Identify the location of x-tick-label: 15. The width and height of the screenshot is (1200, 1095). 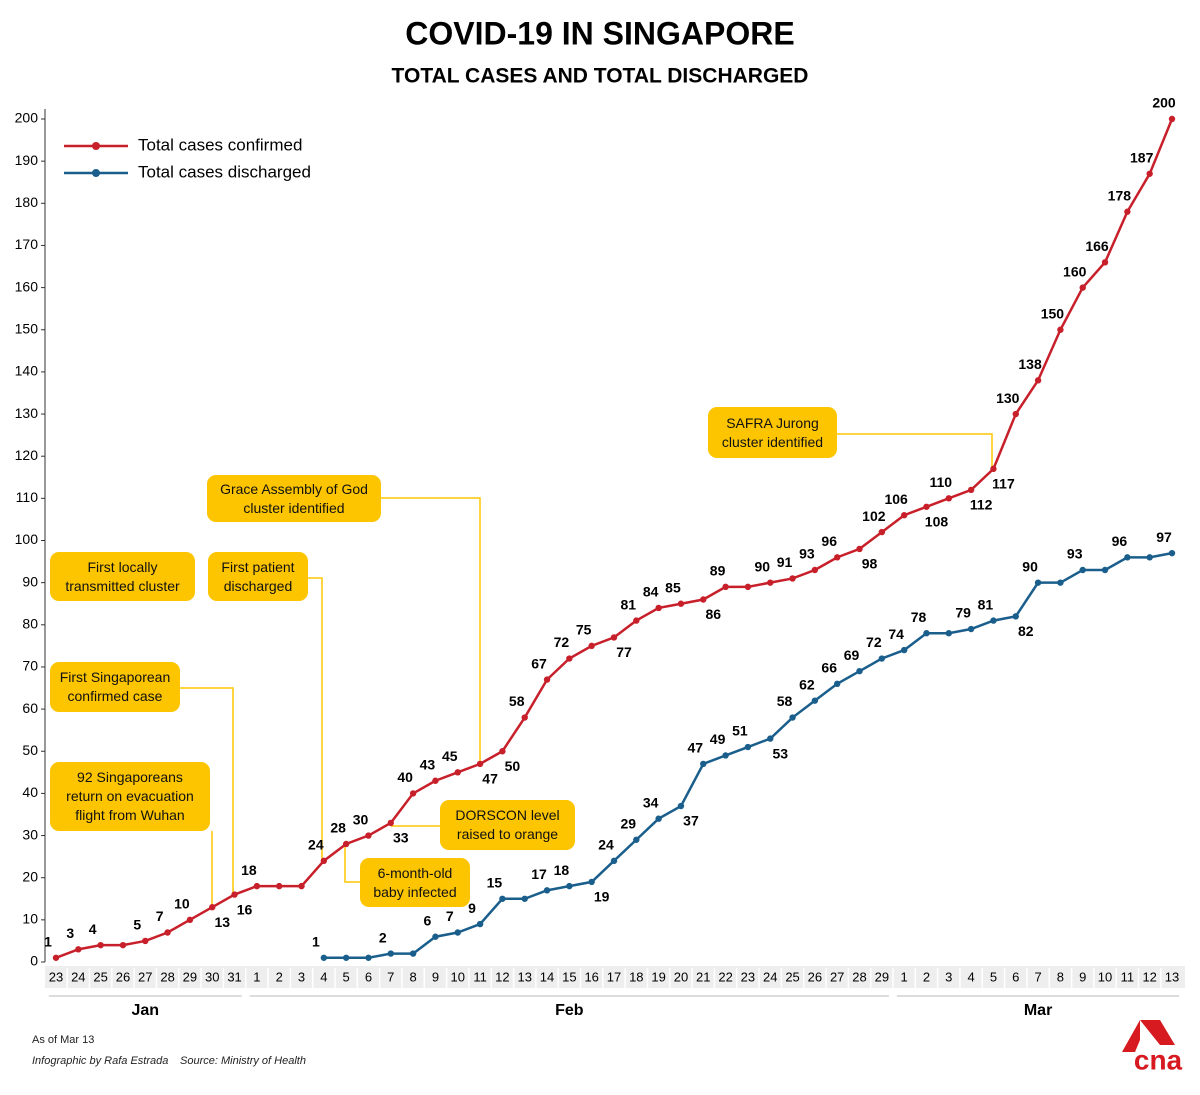
(569, 976).